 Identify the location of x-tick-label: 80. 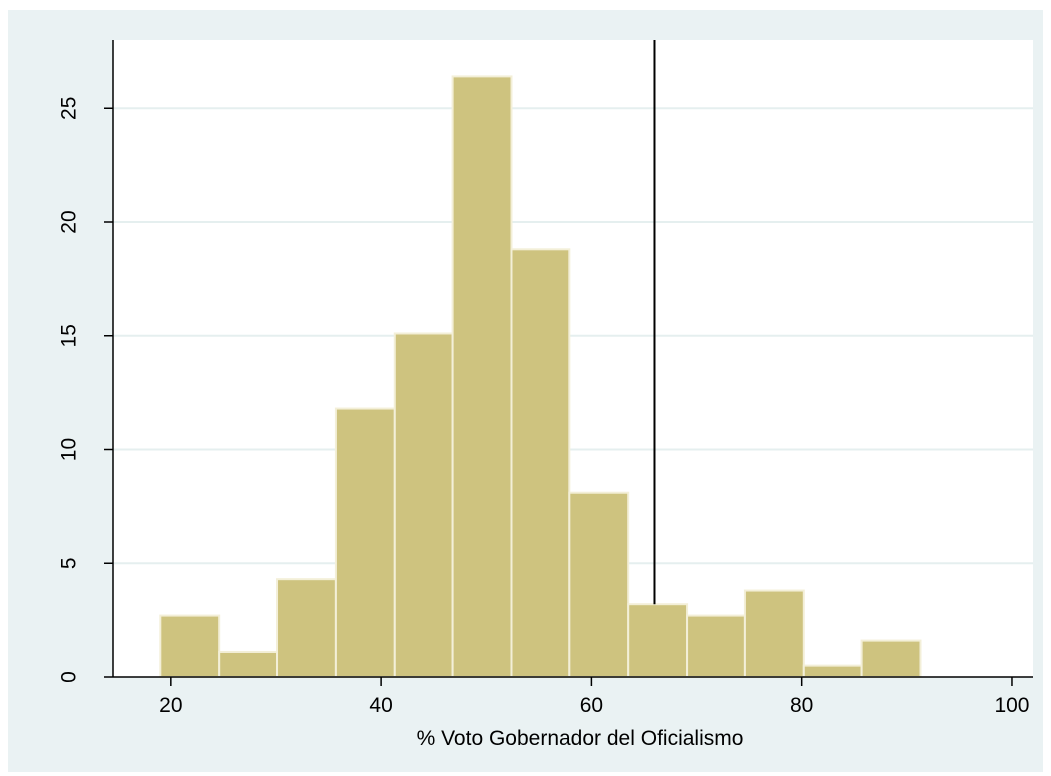
(801, 705).